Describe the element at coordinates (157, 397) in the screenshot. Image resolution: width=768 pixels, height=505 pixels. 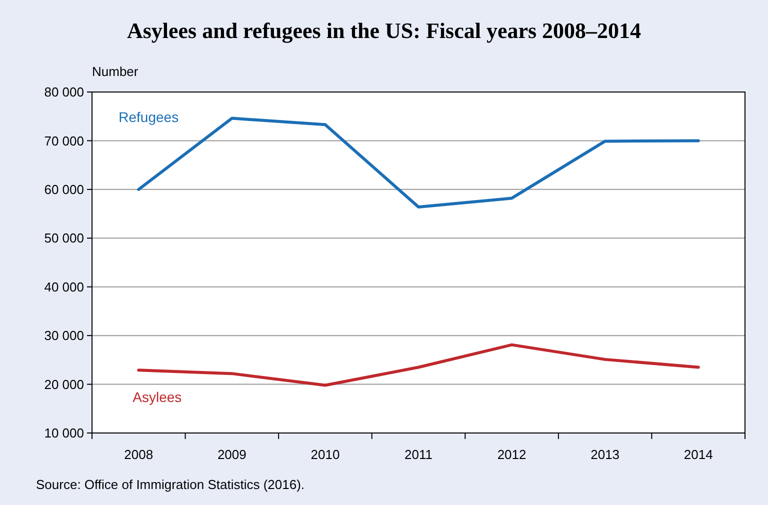
I see `series-label: Asylees` at that location.